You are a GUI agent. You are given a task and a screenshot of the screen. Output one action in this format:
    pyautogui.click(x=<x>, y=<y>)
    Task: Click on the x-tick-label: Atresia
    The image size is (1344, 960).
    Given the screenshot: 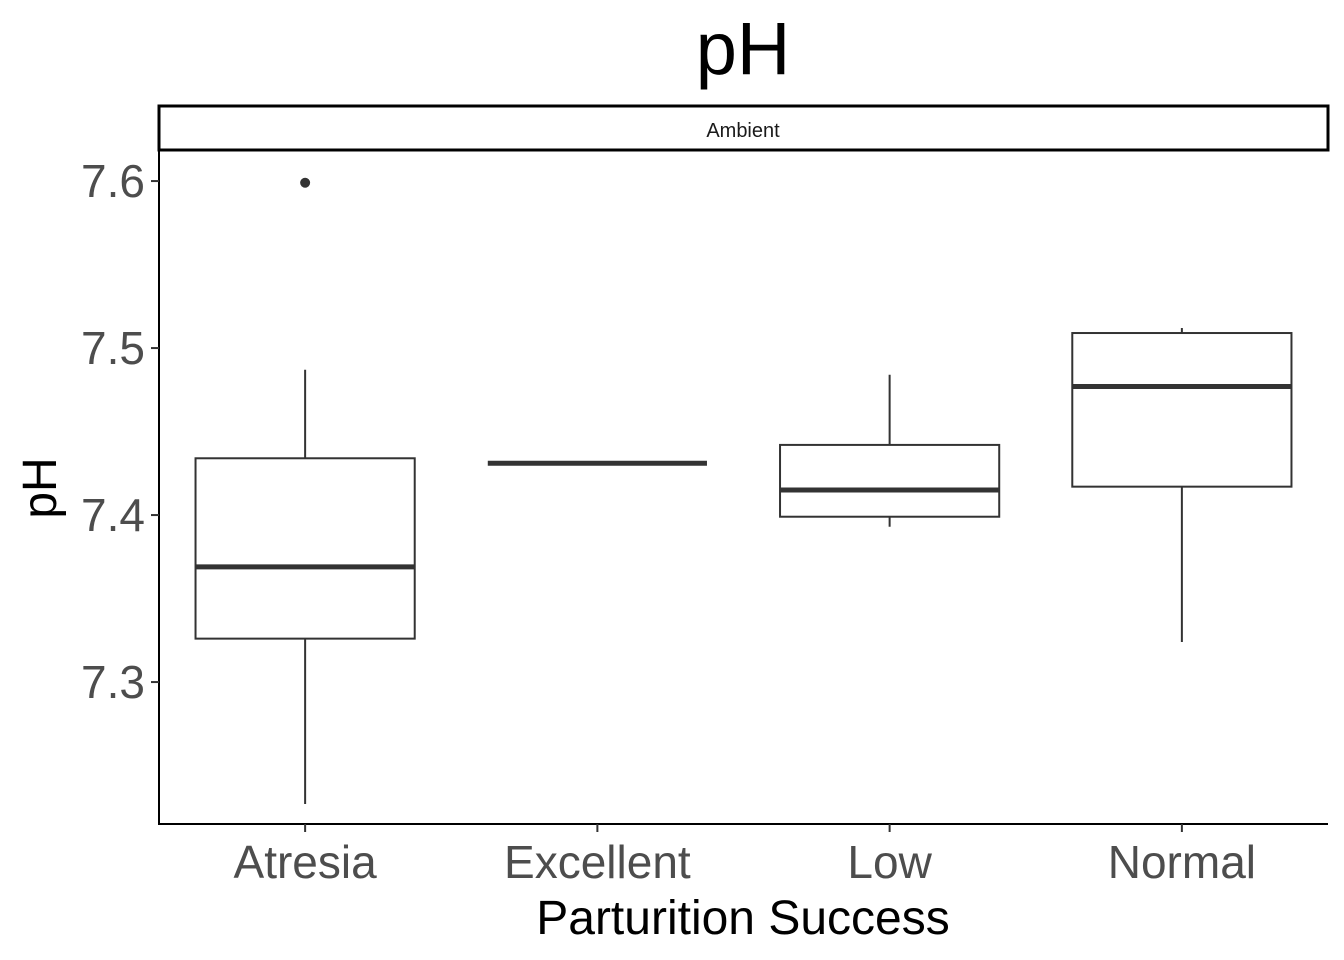 What is the action you would take?
    pyautogui.click(x=306, y=862)
    